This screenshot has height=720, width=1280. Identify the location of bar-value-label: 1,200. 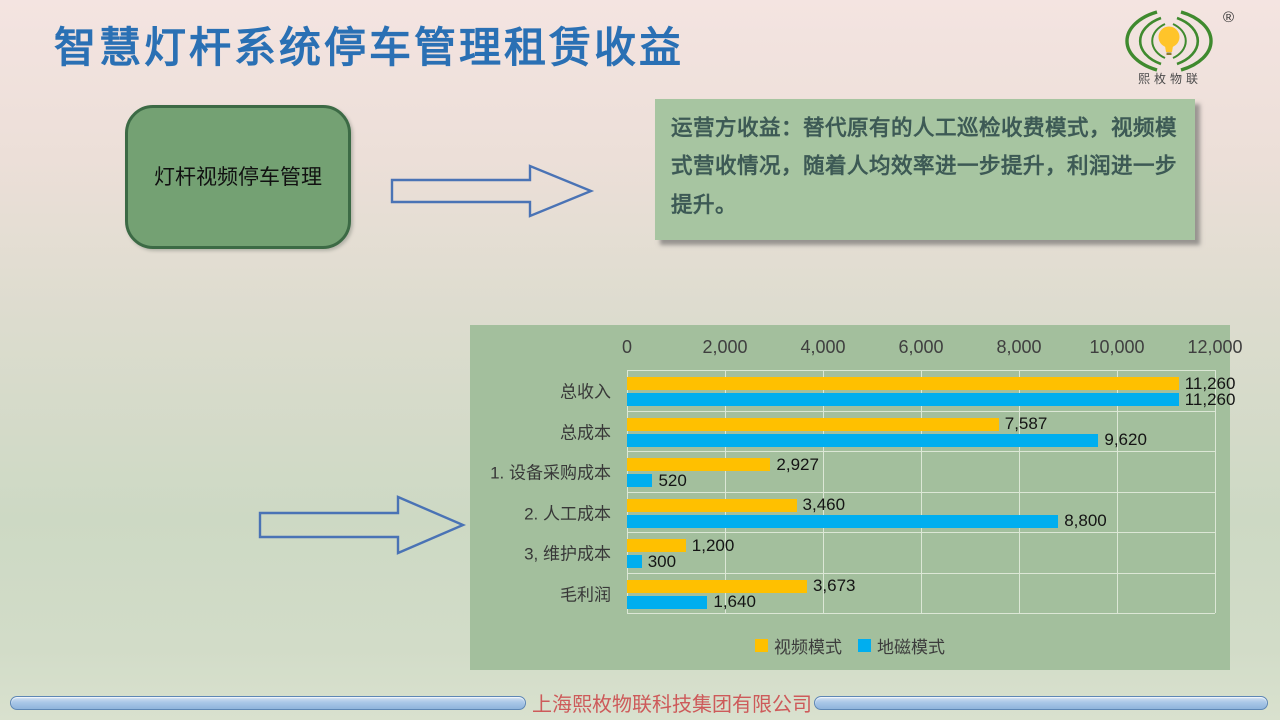
(713, 545).